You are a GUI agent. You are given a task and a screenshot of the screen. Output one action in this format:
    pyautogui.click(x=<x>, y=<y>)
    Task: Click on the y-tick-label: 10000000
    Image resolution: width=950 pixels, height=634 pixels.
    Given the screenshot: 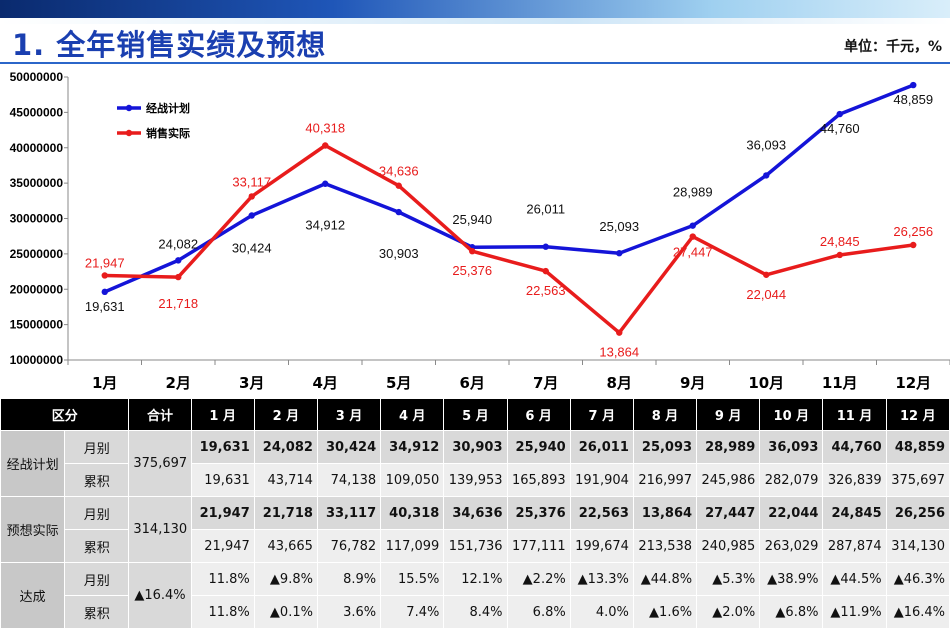 What is the action you would take?
    pyautogui.click(x=37, y=360)
    